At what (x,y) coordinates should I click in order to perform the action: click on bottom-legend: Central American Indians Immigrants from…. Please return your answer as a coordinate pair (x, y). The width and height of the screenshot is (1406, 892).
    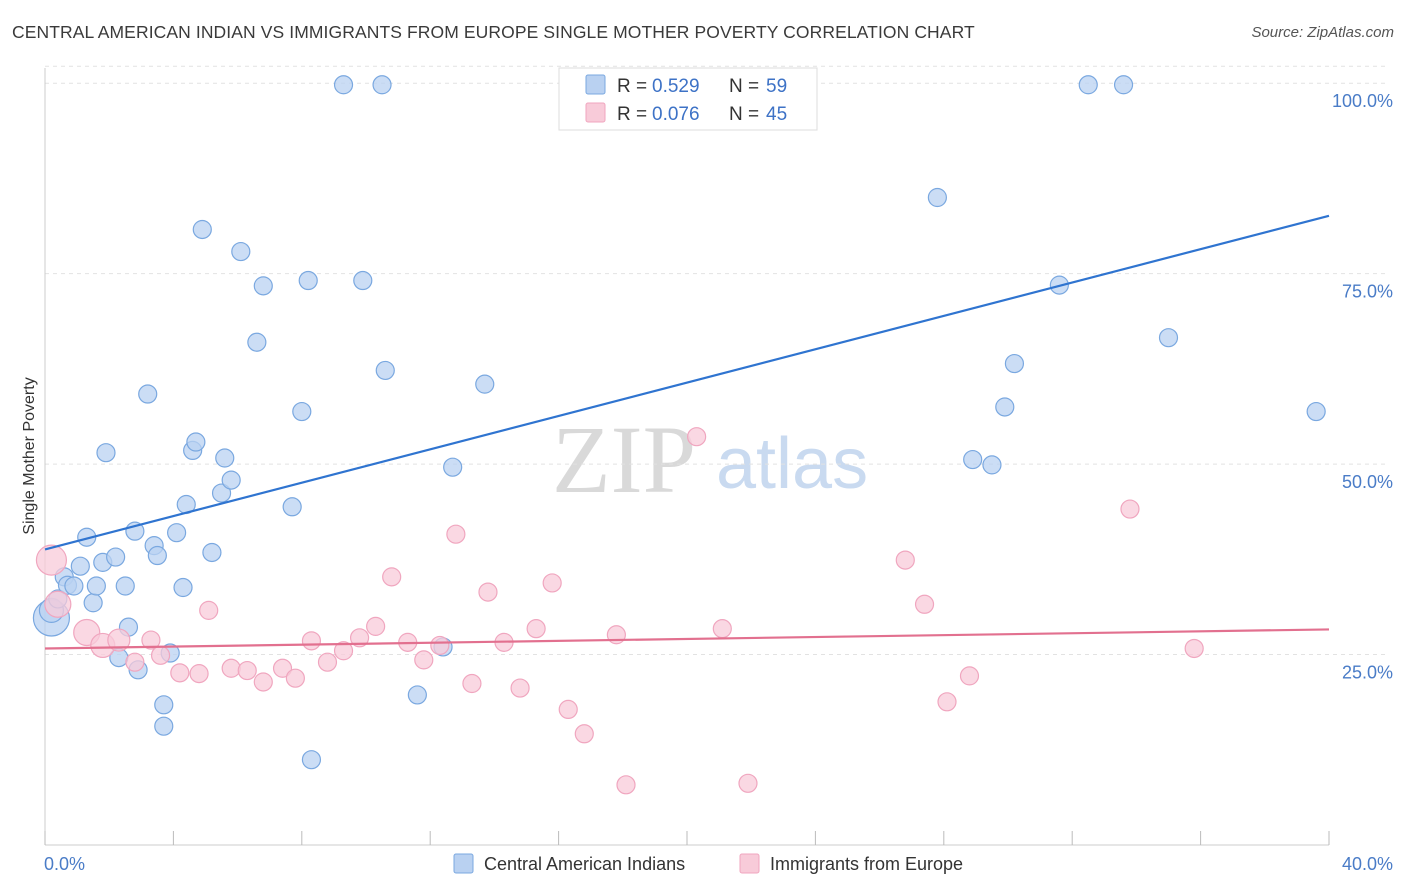
    Looking at the image, I should click on (708, 863).